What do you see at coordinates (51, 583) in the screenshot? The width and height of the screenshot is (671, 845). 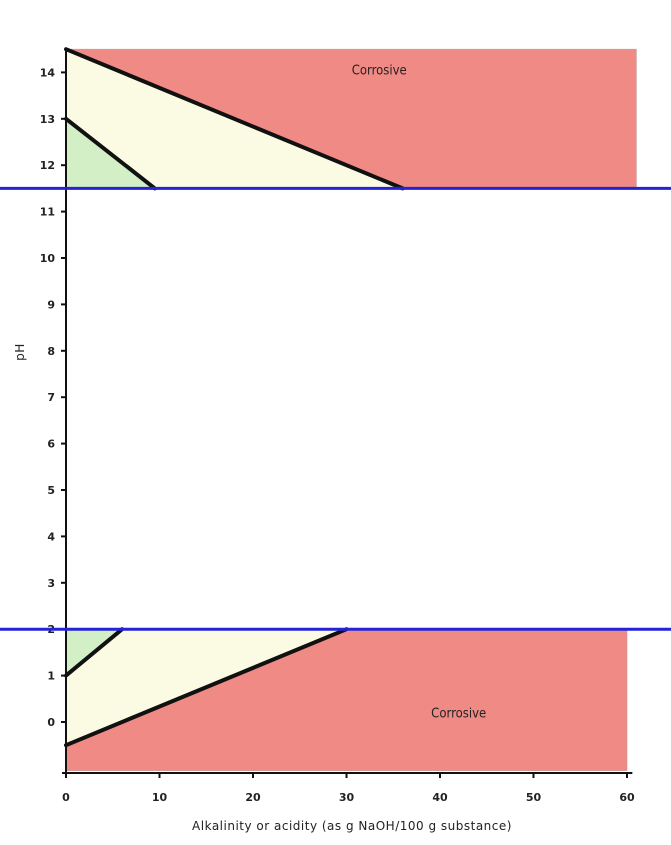 I see `y-tick-label-3: 3` at bounding box center [51, 583].